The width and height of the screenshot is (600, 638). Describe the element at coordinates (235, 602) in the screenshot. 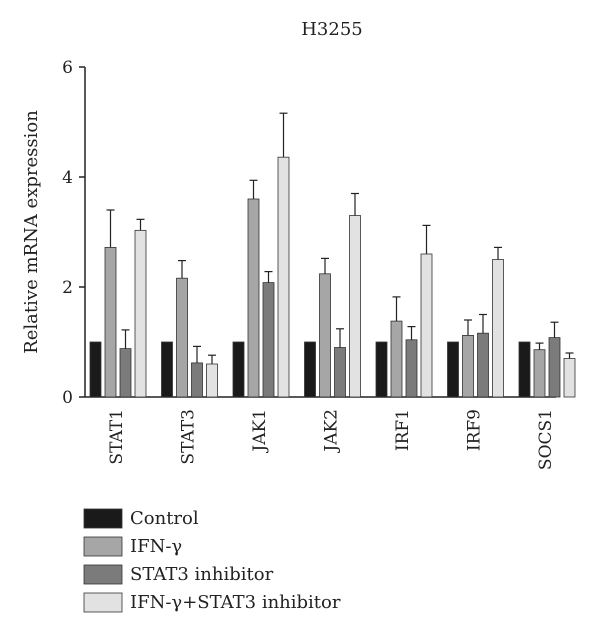

I see `legend-label: IFN-γ+STAT3 inhibitor` at that location.